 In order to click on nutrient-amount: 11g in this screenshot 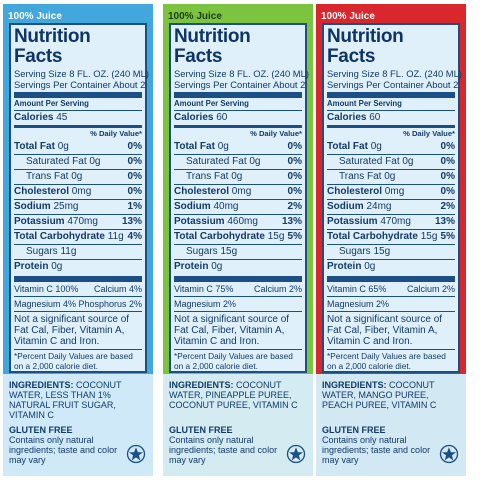, I will do `click(115, 236)`.